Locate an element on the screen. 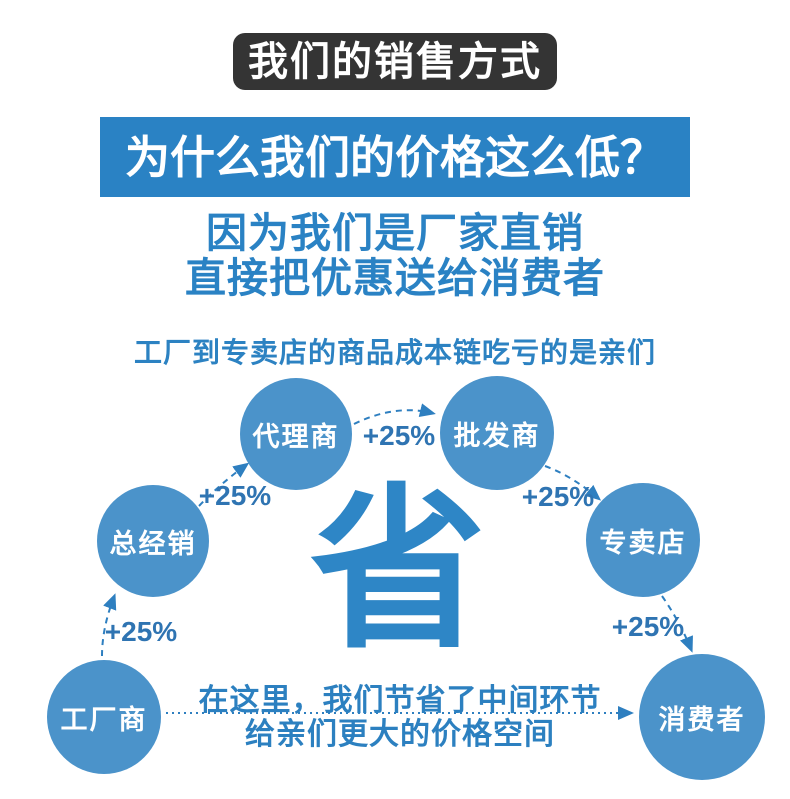  node-general-distributor: 总经销 is located at coordinates (153, 541).